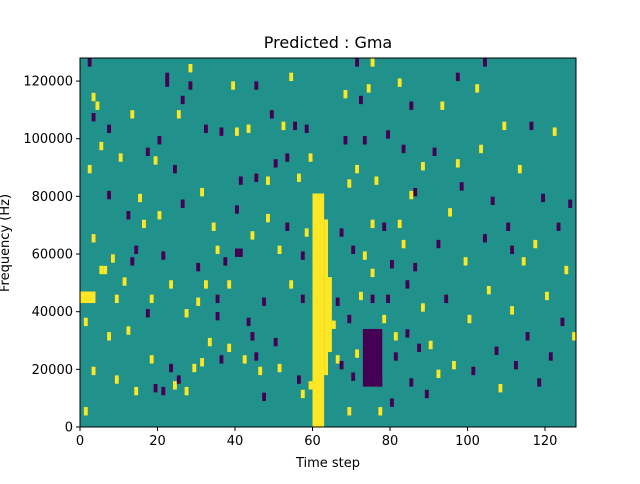 This screenshot has height=484, width=640. Describe the element at coordinates (48, 82) in the screenshot. I see `y-tick-label: 120000` at that location.